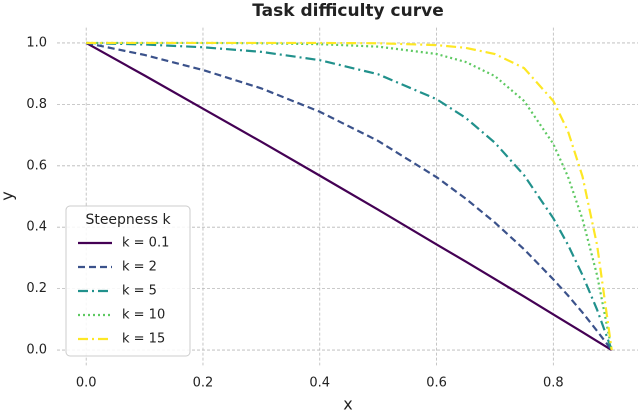 The image size is (640, 415). Describe the element at coordinates (143, 315) in the screenshot. I see `legend-label: k = 10` at that location.